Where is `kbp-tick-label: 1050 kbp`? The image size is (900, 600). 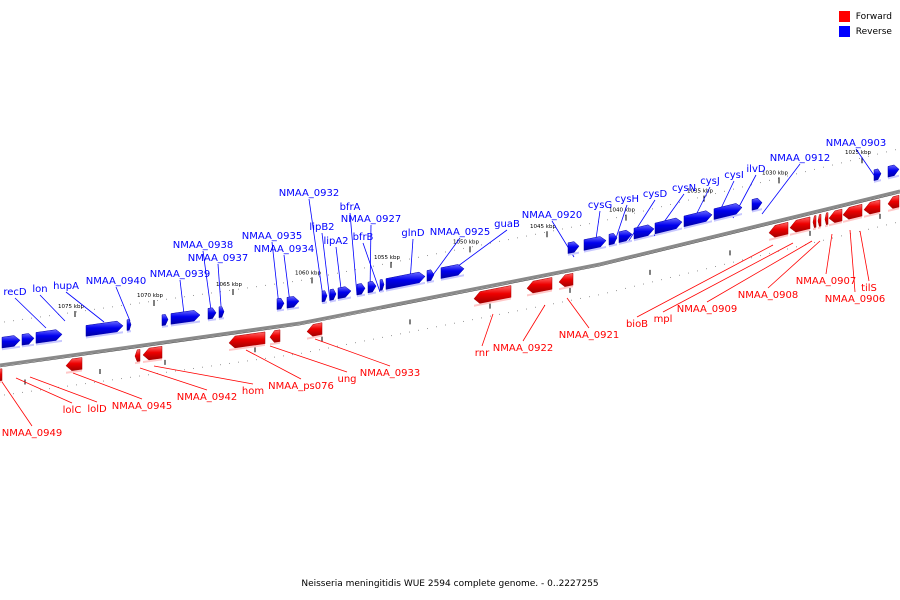
kbp-tick-label: 1050 kbp is located at coordinates (466, 242).